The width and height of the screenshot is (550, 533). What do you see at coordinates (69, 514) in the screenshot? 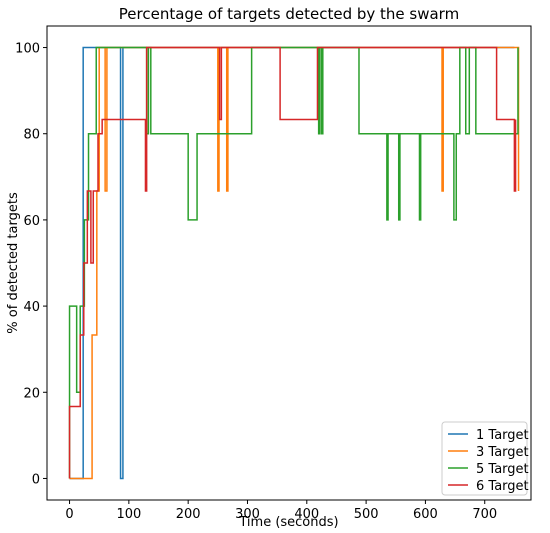
I see `x-tick-label: 0` at bounding box center [69, 514].